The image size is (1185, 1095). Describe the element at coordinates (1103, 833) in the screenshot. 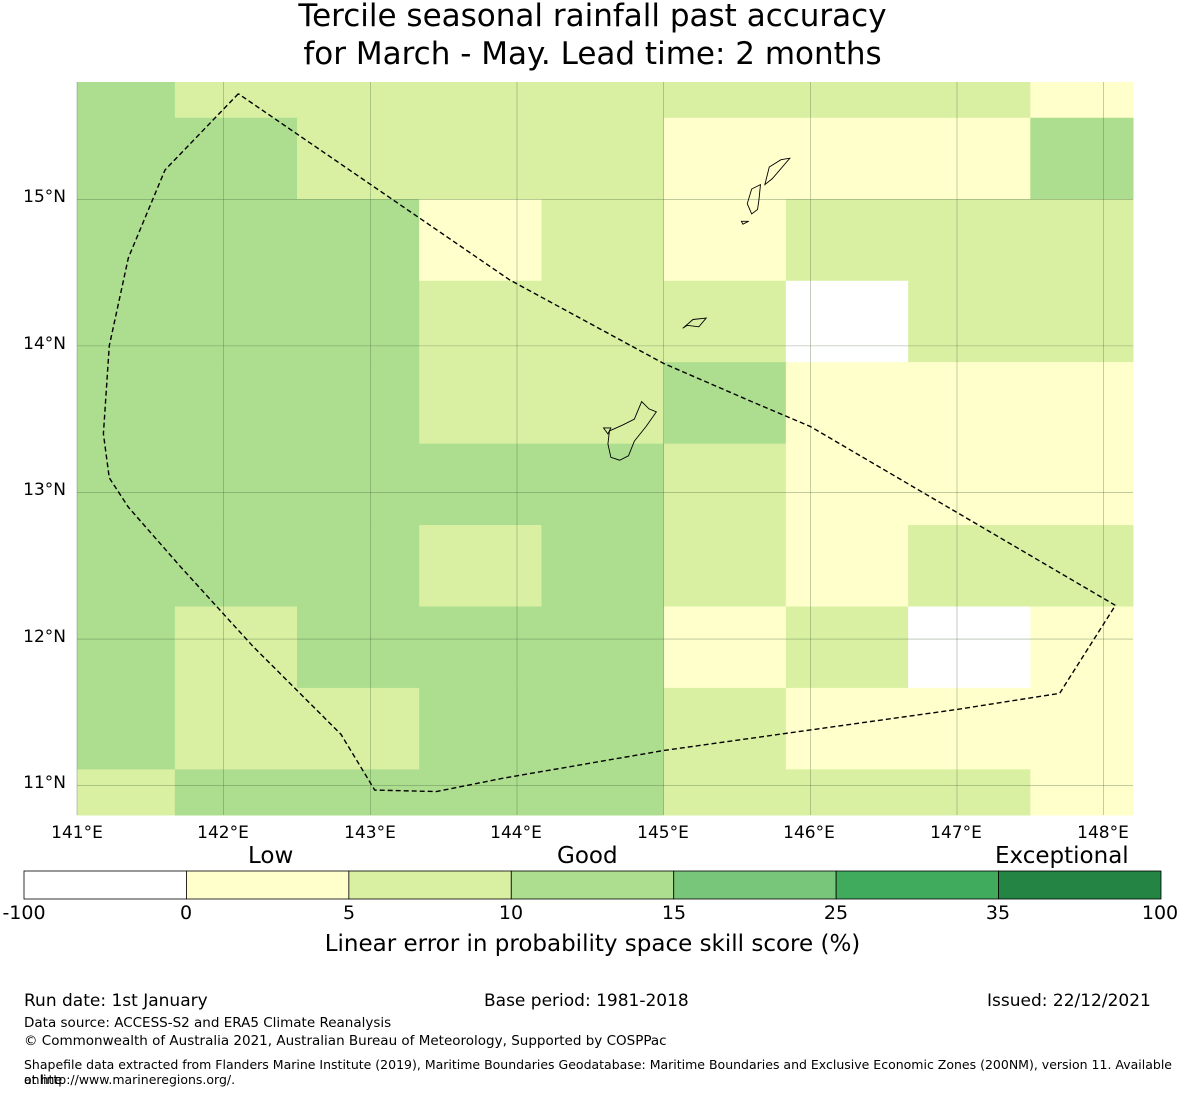

I see `lon-label-148e: 148°E` at that location.